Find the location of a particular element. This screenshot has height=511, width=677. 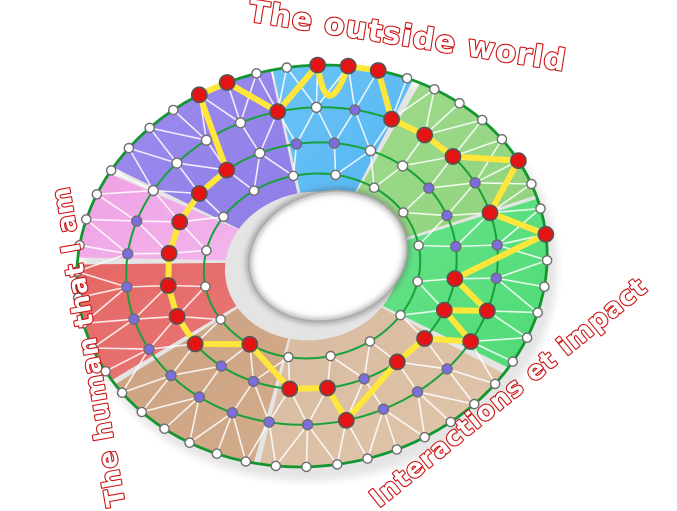

center-hole is located at coordinates (328, 256).